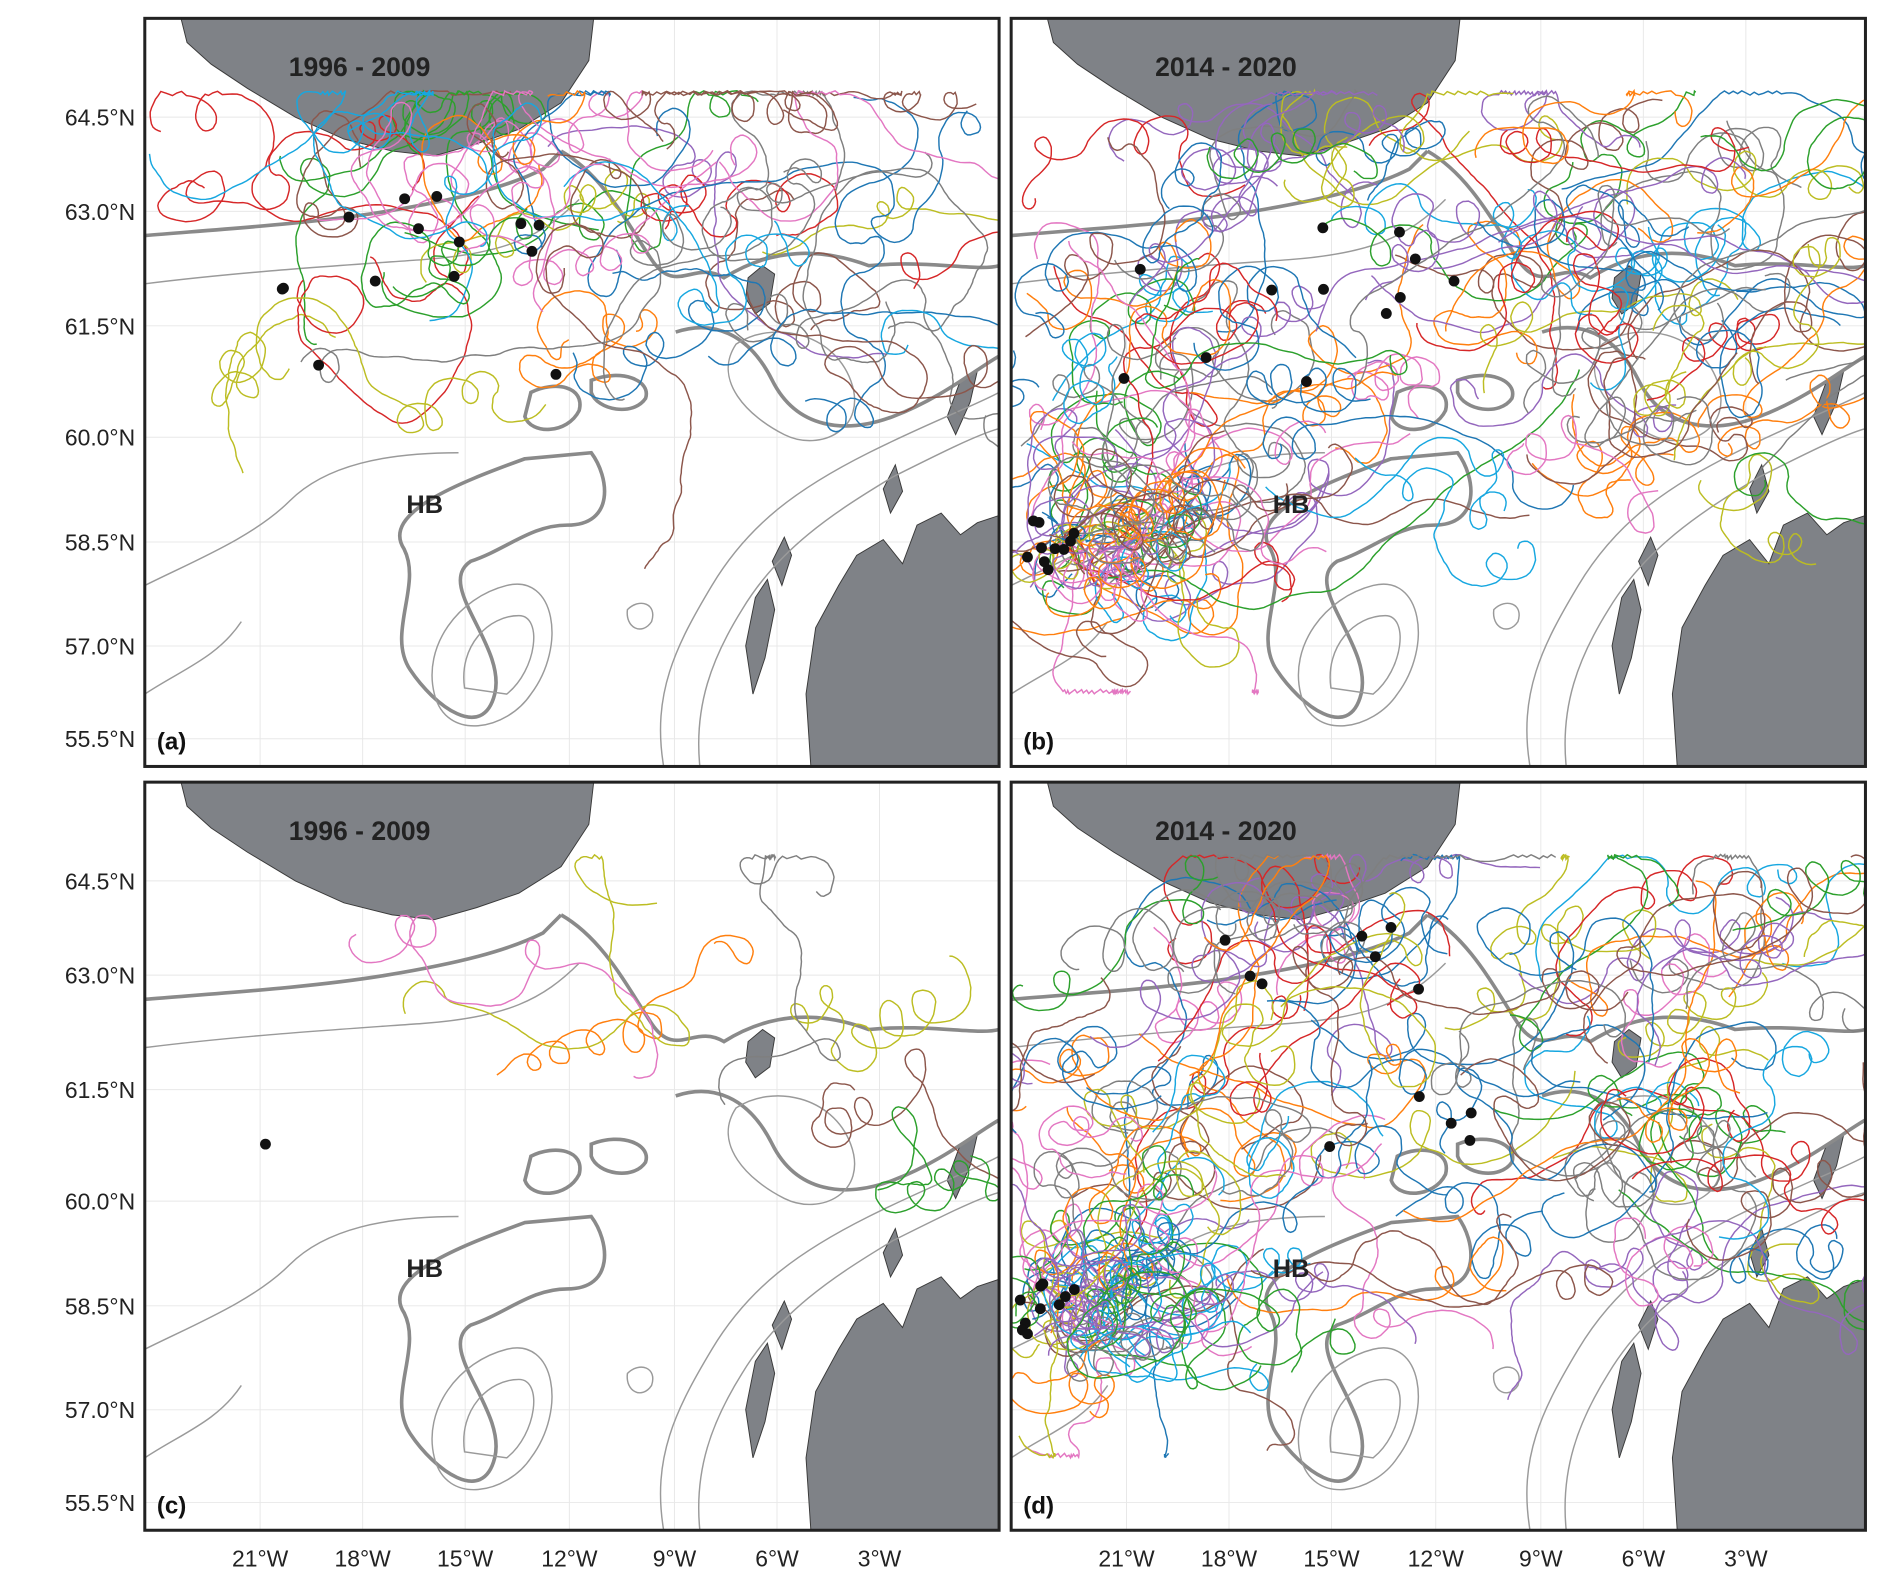  What do you see at coordinates (1331, 1558) in the screenshot?
I see `longitude-label: 15°W` at bounding box center [1331, 1558].